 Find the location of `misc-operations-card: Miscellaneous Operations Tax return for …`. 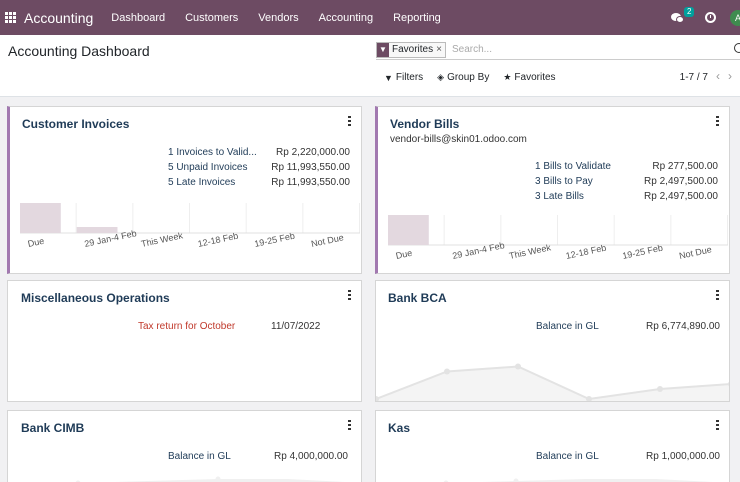

misc-operations-card: Miscellaneous Operations Tax return for … is located at coordinates (184, 341).